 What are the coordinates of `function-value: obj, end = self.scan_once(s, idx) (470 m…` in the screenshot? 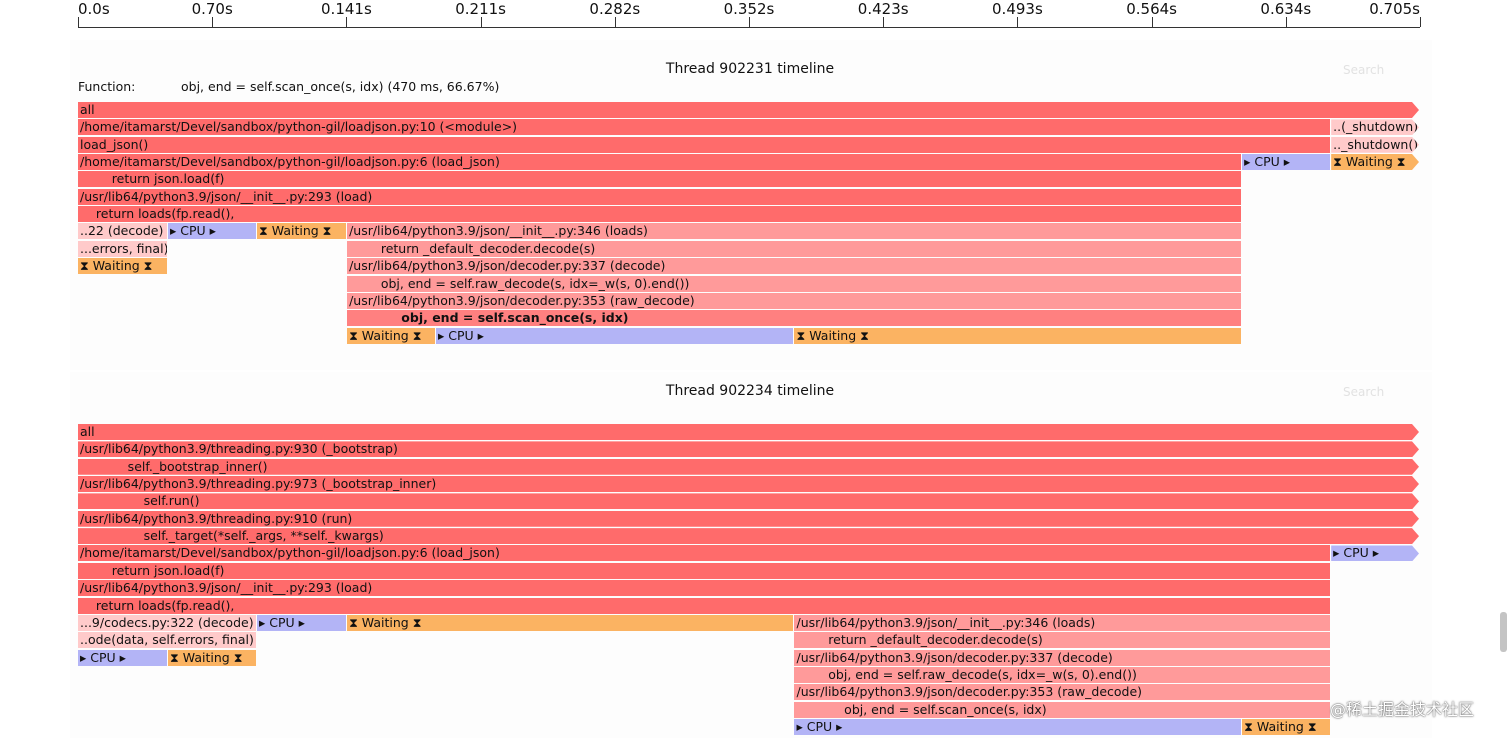 It's located at (340, 86).